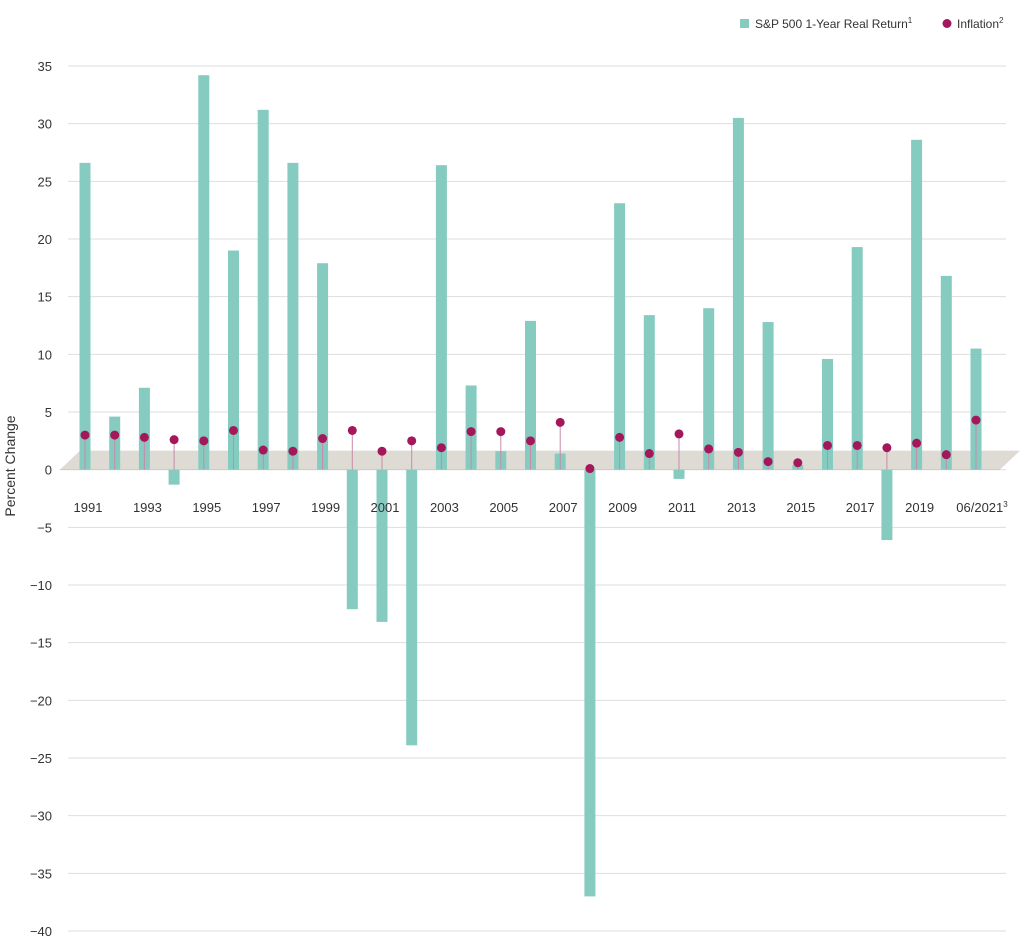 Image resolution: width=1024 pixels, height=941 pixels. Describe the element at coordinates (45, 297) in the screenshot. I see `y-tick-label: 15` at that location.